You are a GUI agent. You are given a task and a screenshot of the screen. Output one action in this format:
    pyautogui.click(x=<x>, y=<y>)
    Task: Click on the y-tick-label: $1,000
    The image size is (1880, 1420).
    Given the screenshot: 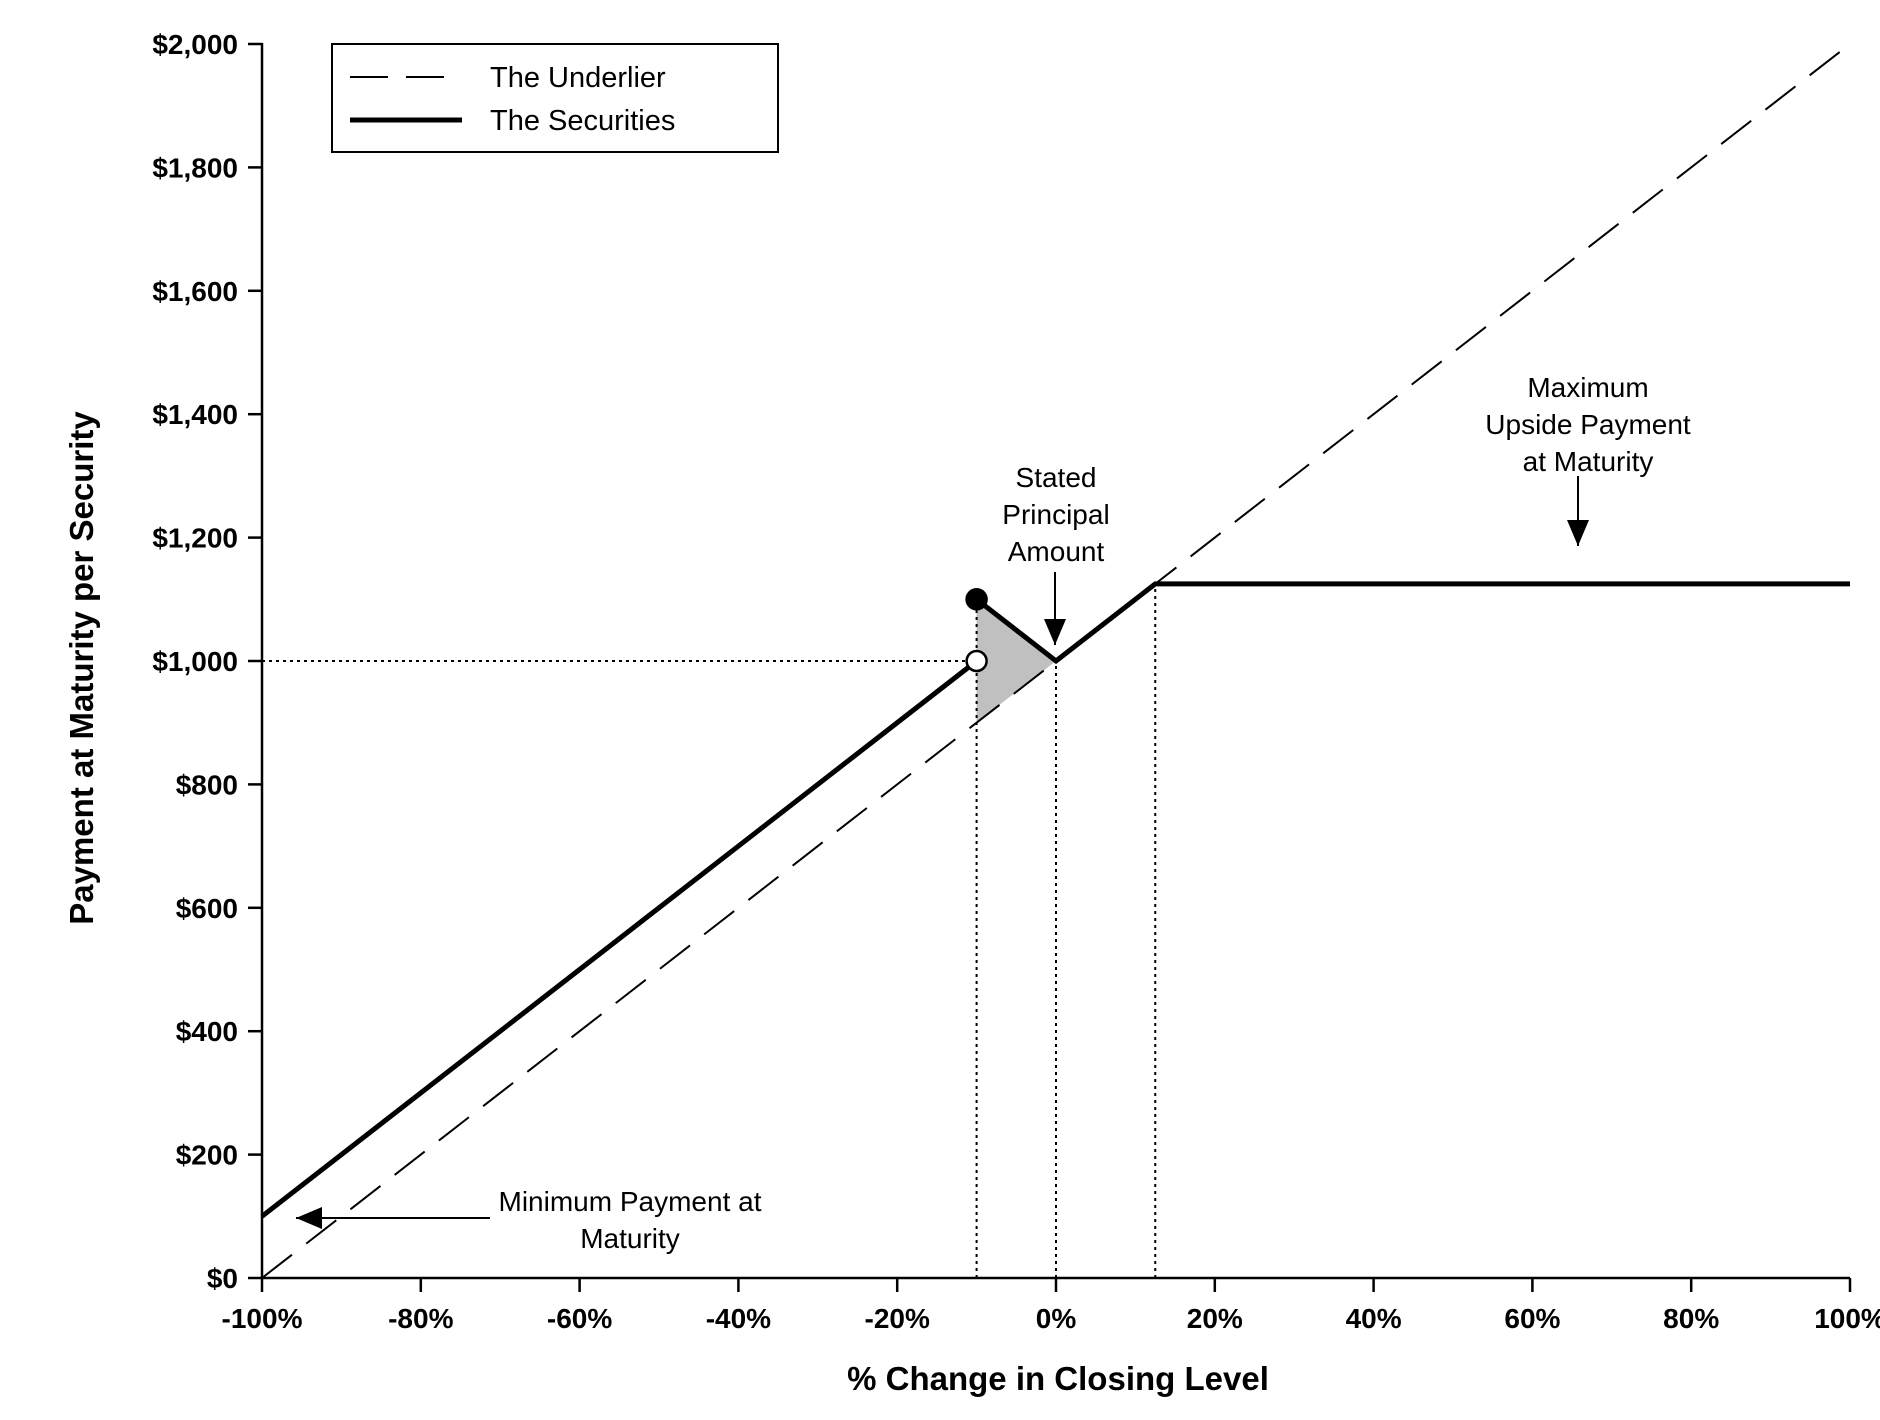 What is the action you would take?
    pyautogui.click(x=195, y=661)
    